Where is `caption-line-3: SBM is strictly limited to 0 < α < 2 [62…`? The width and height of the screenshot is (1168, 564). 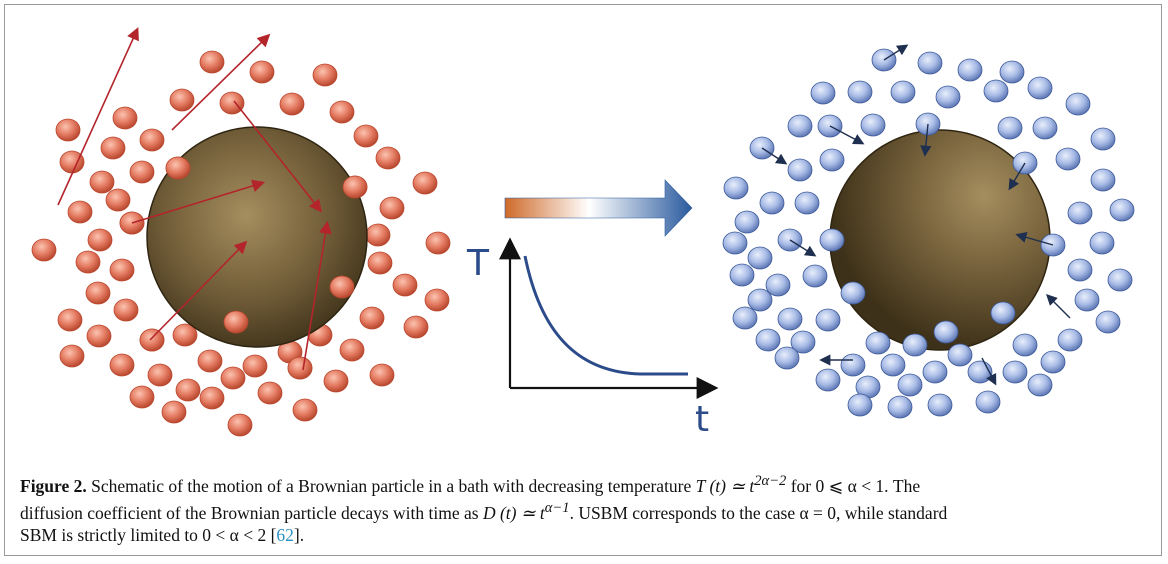 caption-line-3: SBM is strictly limited to 0 < α < 2 [62… is located at coordinates (162, 534).